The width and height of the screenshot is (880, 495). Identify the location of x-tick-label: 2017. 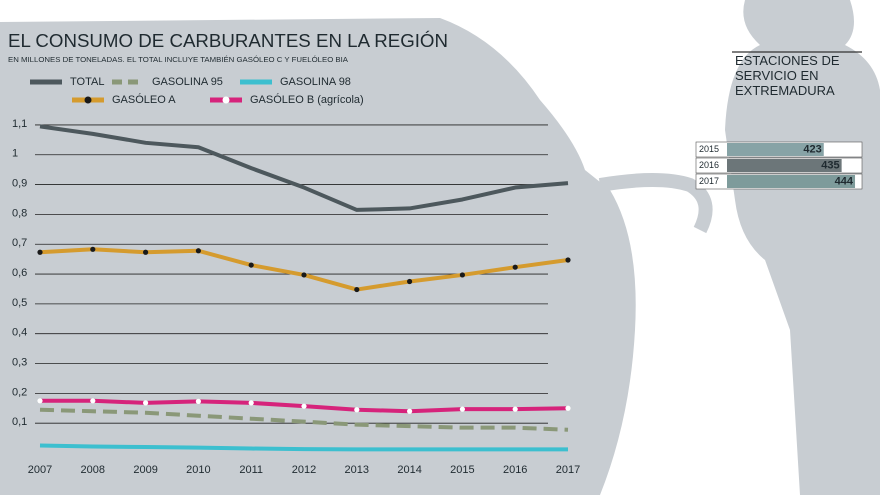
(568, 470).